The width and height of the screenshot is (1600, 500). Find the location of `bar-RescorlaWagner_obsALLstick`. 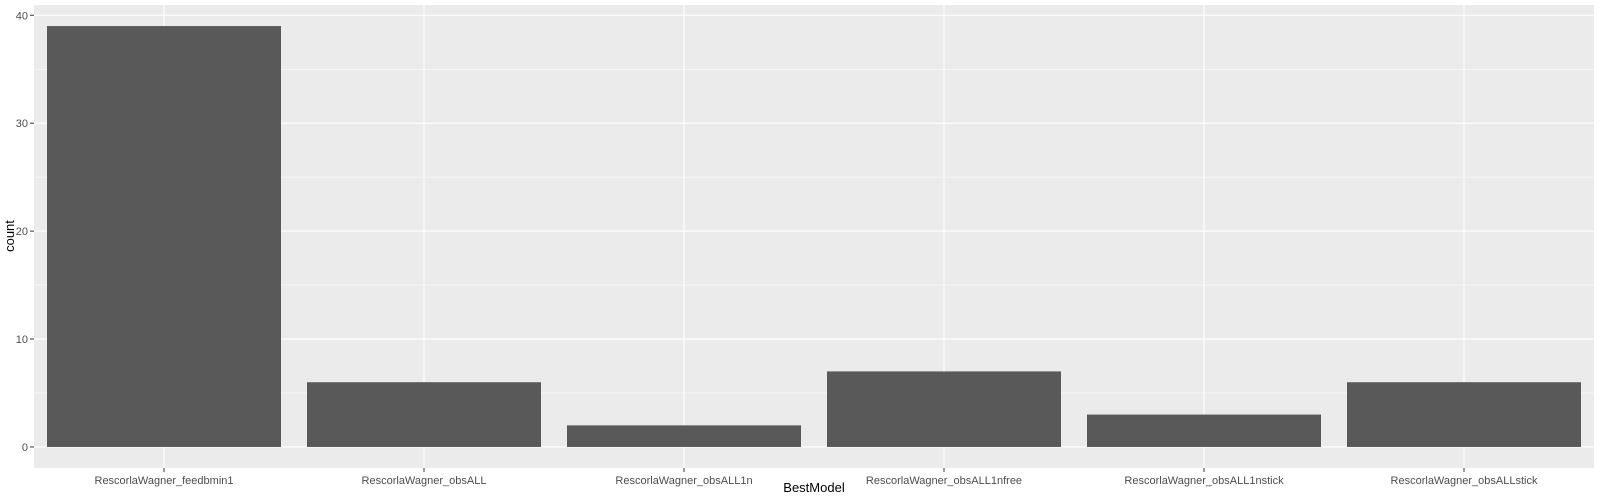

bar-RescorlaWagner_obsALLstick is located at coordinates (1464, 414).